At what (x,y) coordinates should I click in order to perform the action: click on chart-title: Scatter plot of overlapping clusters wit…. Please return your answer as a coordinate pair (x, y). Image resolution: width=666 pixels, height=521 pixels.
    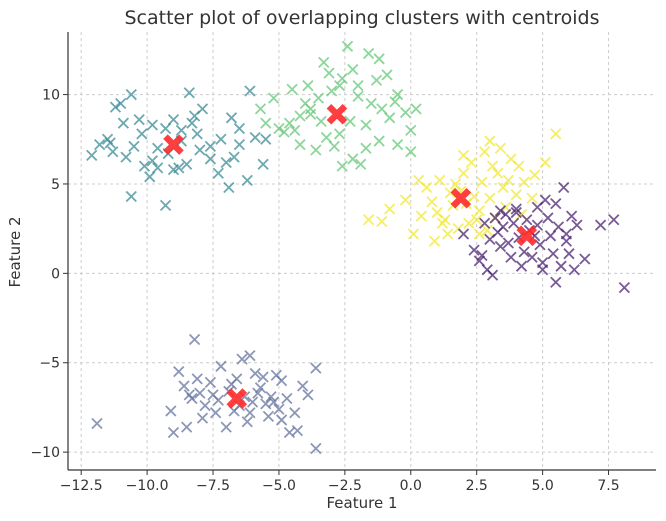
    Looking at the image, I should click on (361, 18).